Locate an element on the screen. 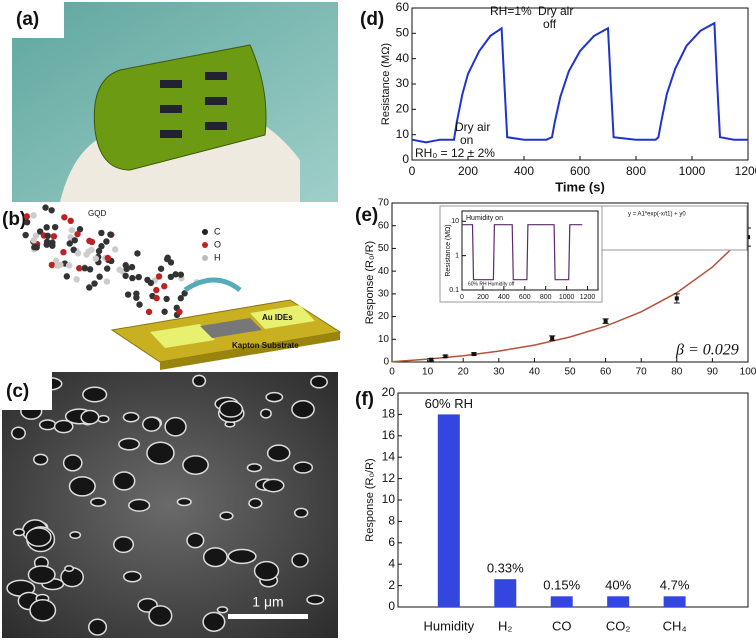  inset-text: Humidity on is located at coordinates (484, 218).